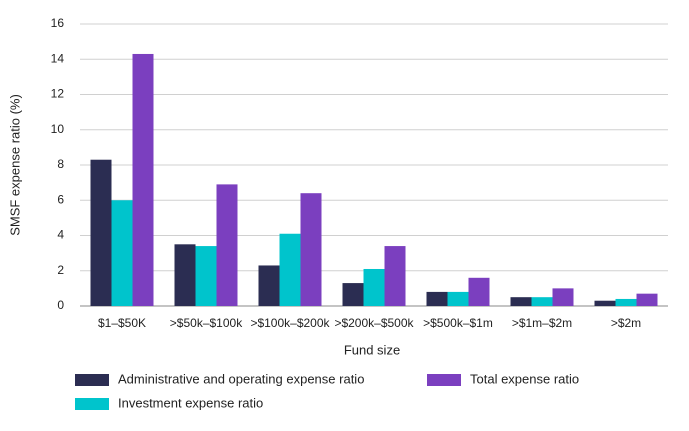 The width and height of the screenshot is (689, 431). I want to click on legend-label: Total expense ratio, so click(524, 378).